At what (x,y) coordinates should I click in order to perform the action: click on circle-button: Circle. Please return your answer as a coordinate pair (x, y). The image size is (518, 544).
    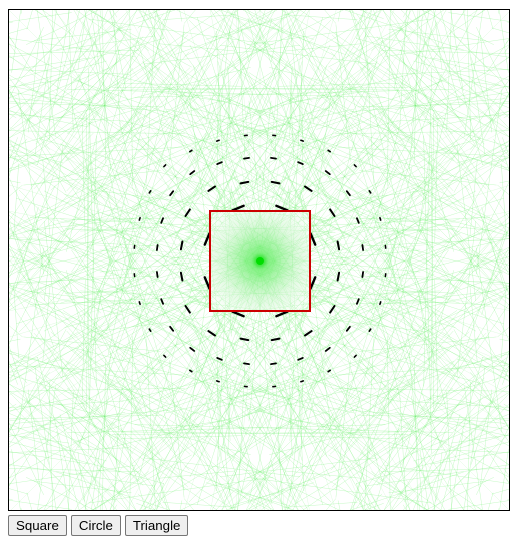
    Looking at the image, I should click on (95, 525).